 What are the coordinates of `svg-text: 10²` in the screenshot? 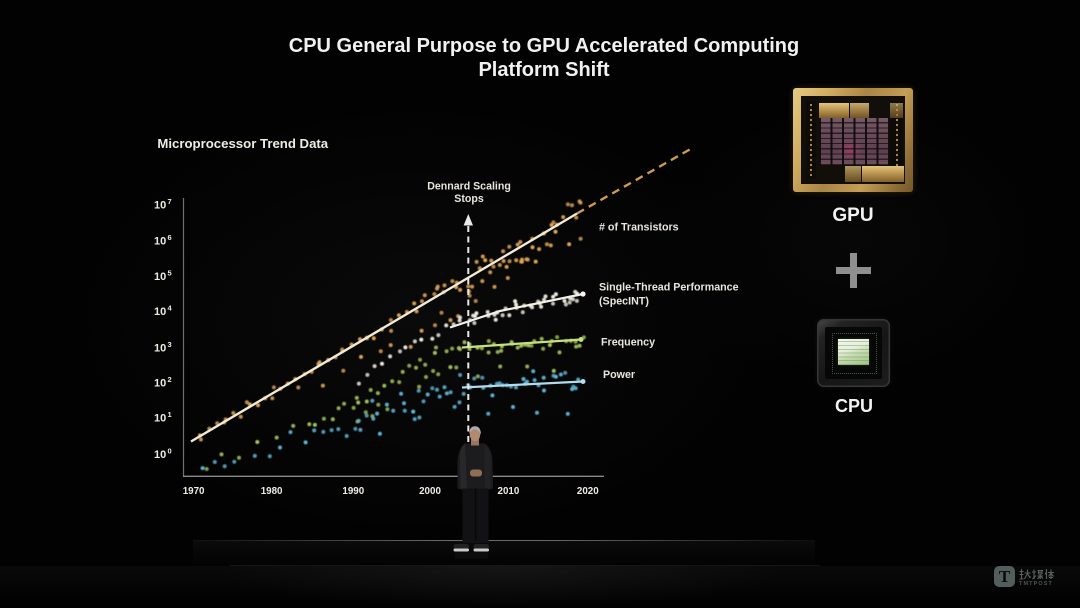 It's located at (163, 382).